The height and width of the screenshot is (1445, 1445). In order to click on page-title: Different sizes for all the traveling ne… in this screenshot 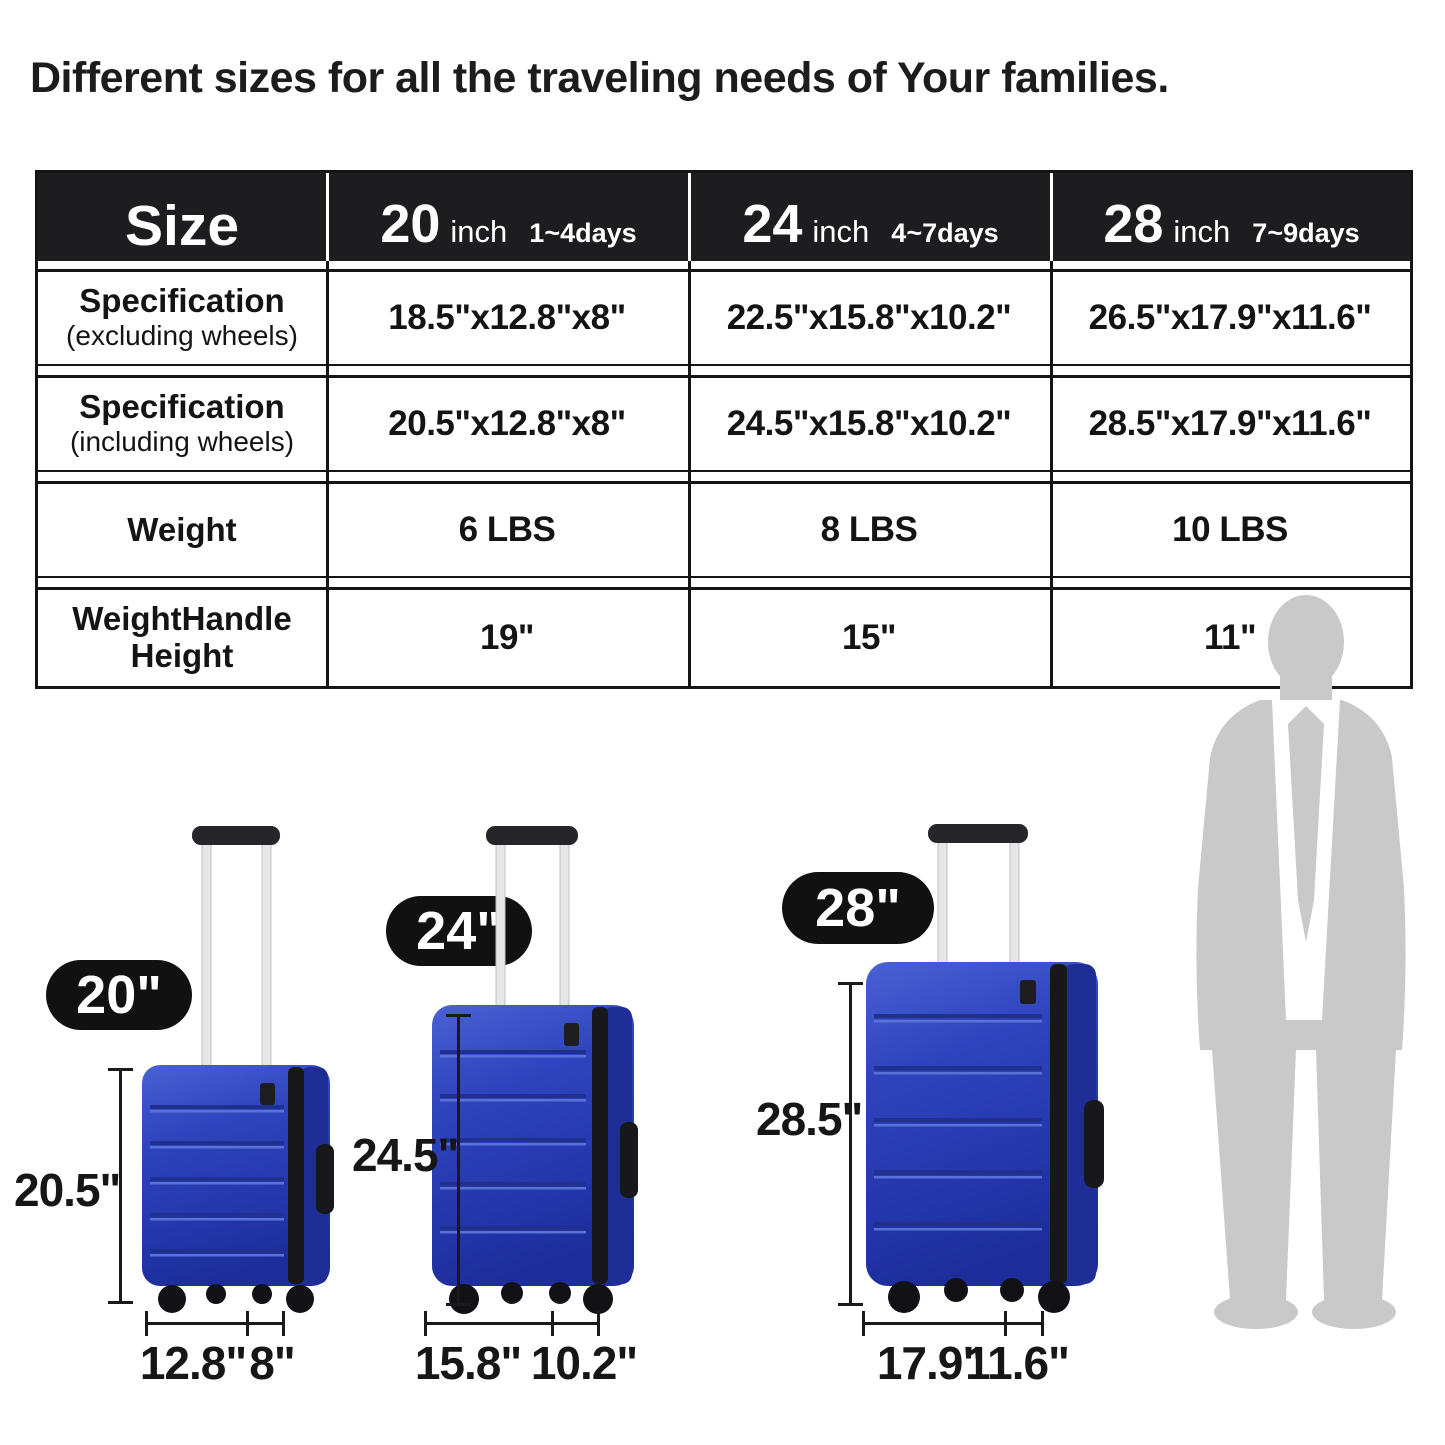, I will do `click(599, 78)`.